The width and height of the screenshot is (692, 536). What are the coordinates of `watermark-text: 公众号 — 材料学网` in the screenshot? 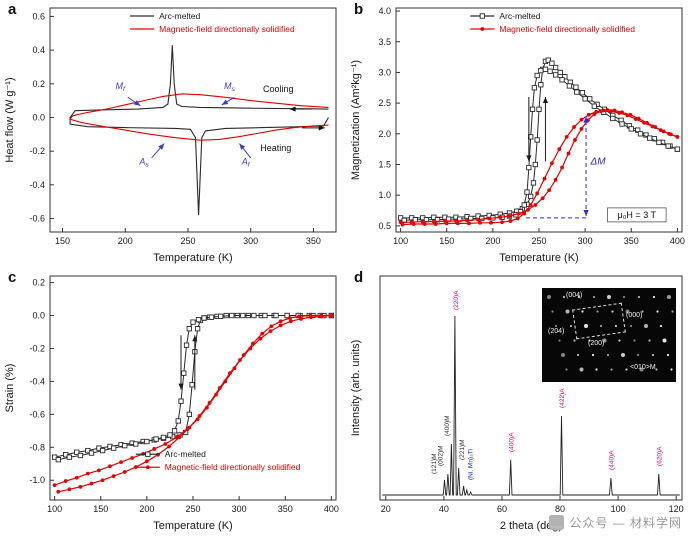 It's located at (625, 523).